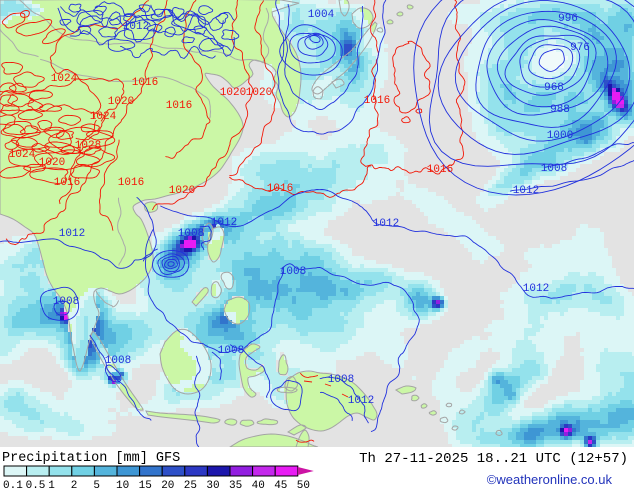 This screenshot has height=490, width=634. Describe the element at coordinates (91, 458) in the screenshot. I see `svg-text: Precipitation [mm] GFS` at that location.